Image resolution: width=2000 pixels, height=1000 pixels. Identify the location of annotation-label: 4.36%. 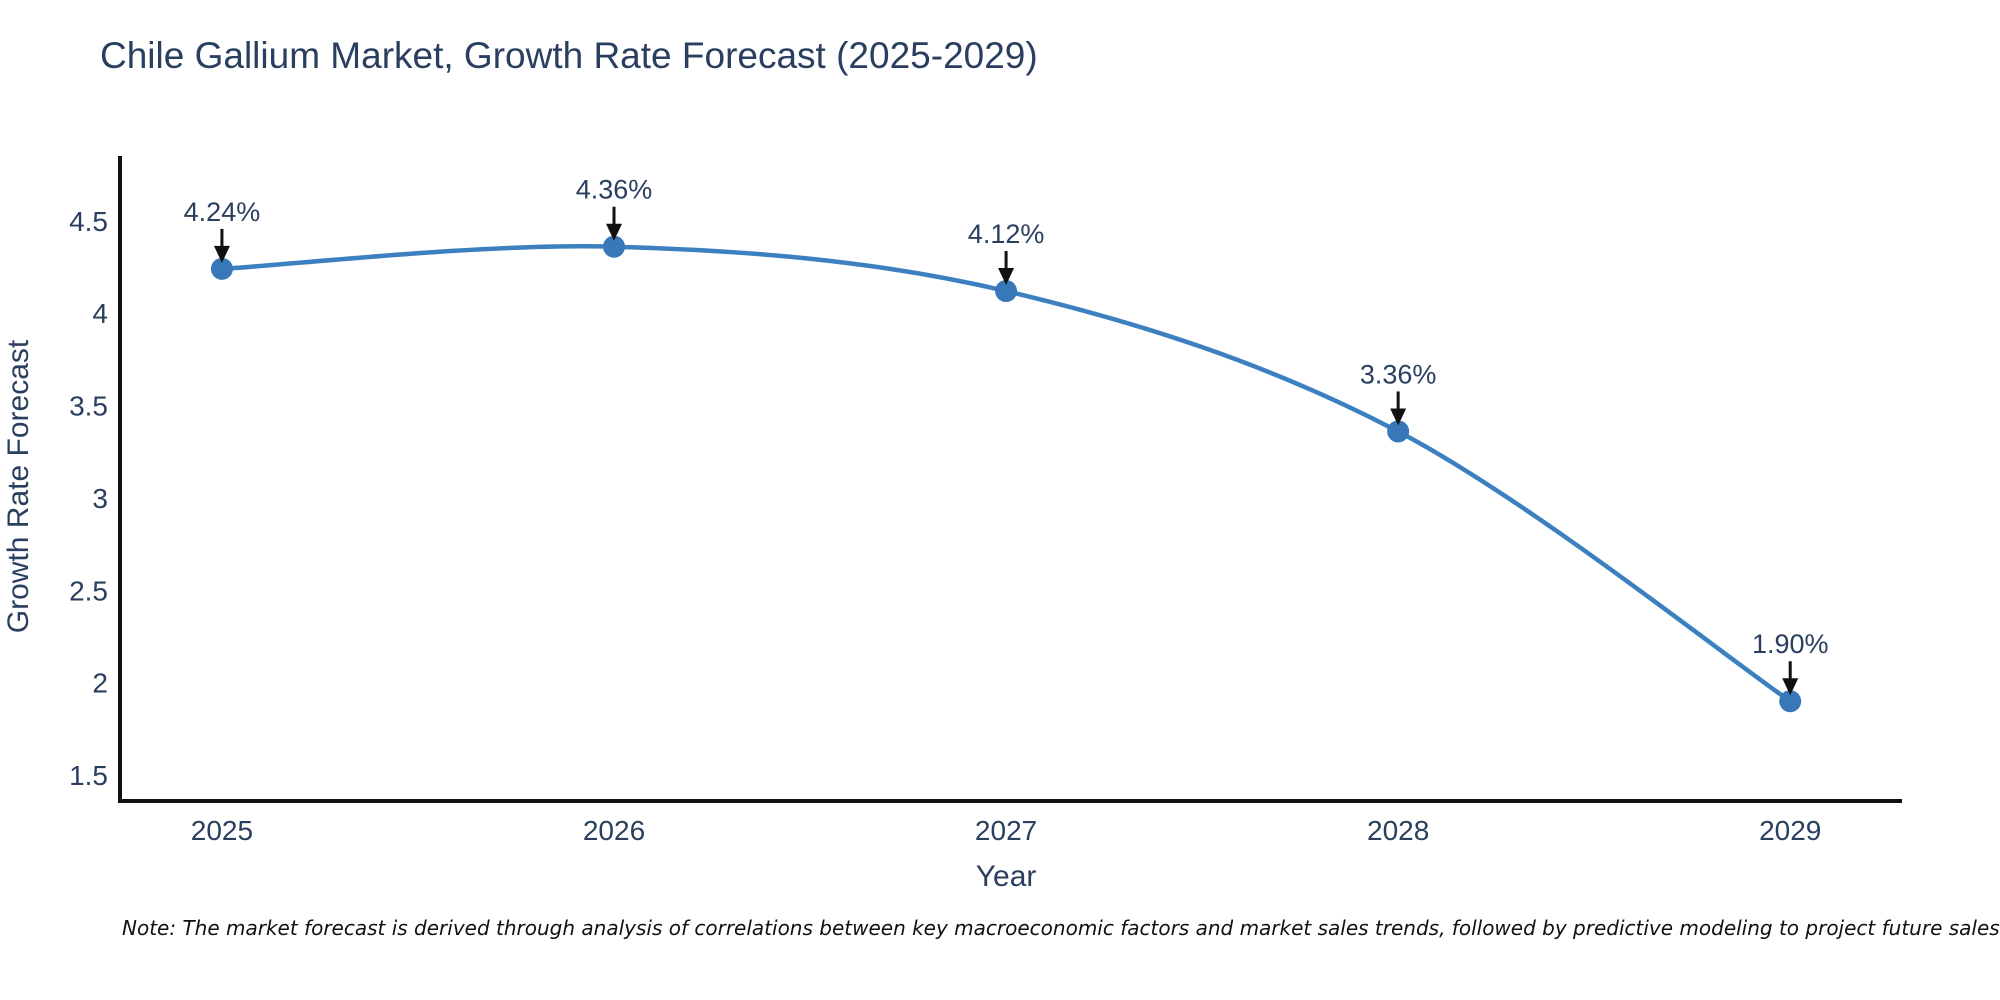
(614, 190).